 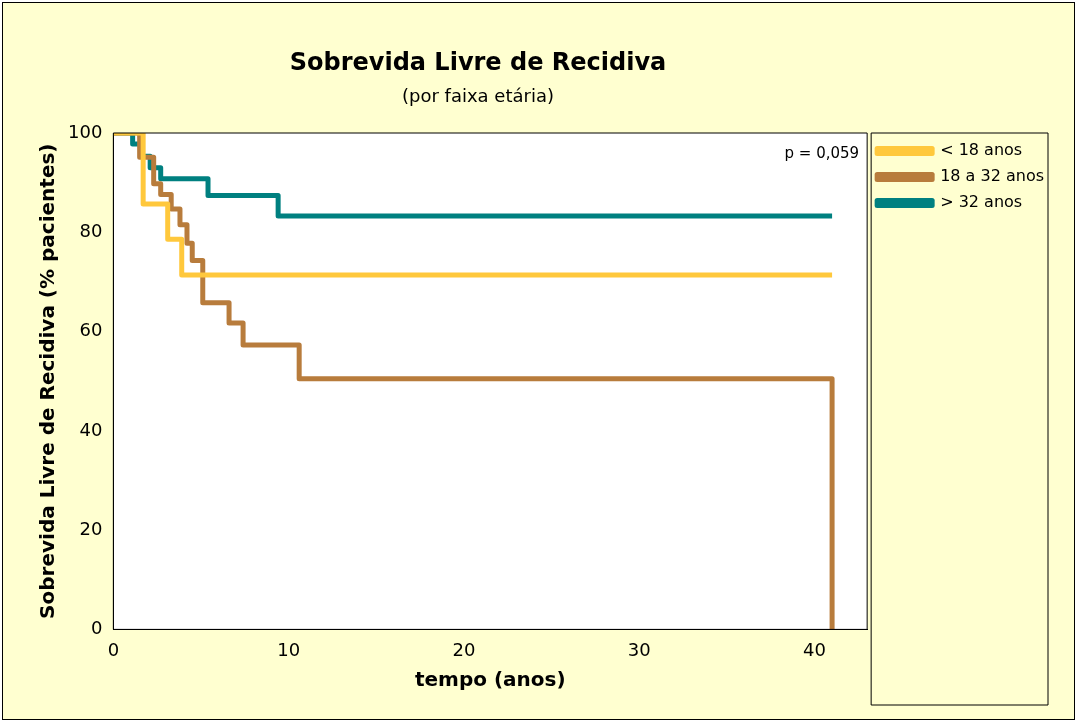 What do you see at coordinates (815, 649) in the screenshot?
I see `x-tick-label: 40` at bounding box center [815, 649].